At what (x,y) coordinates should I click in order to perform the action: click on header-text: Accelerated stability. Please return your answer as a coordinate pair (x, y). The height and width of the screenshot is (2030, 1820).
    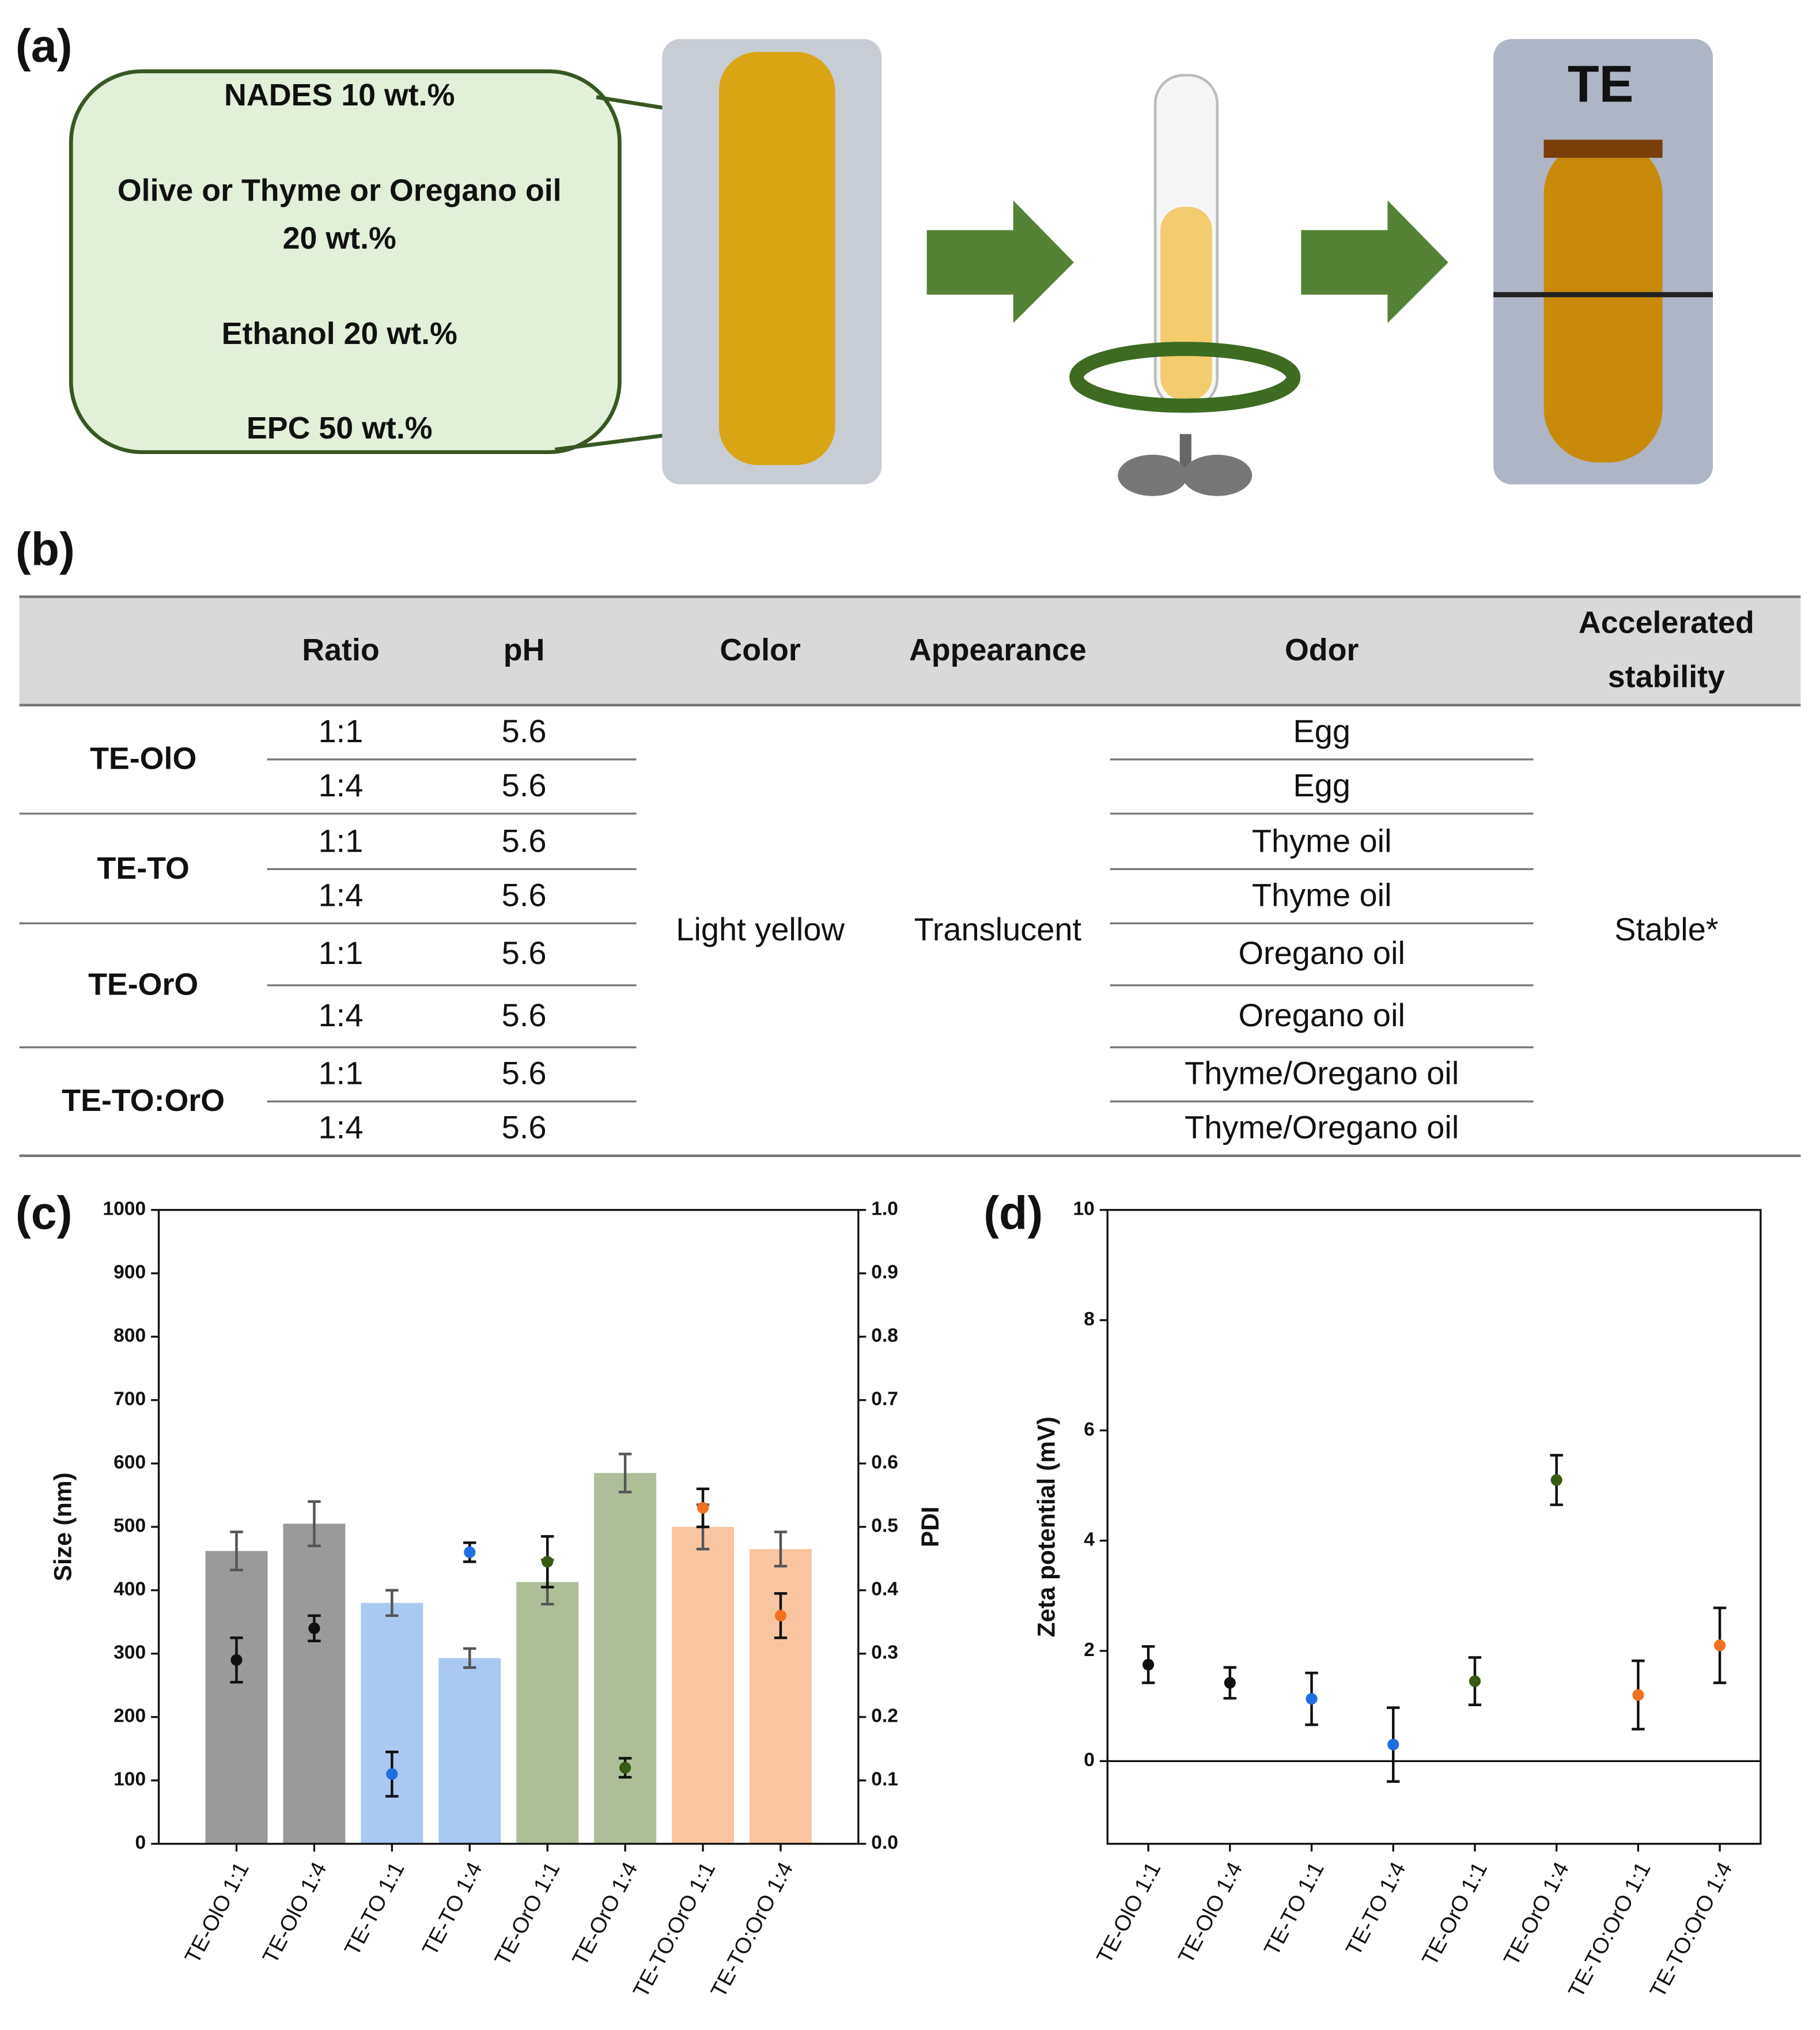
    Looking at the image, I should click on (1666, 650).